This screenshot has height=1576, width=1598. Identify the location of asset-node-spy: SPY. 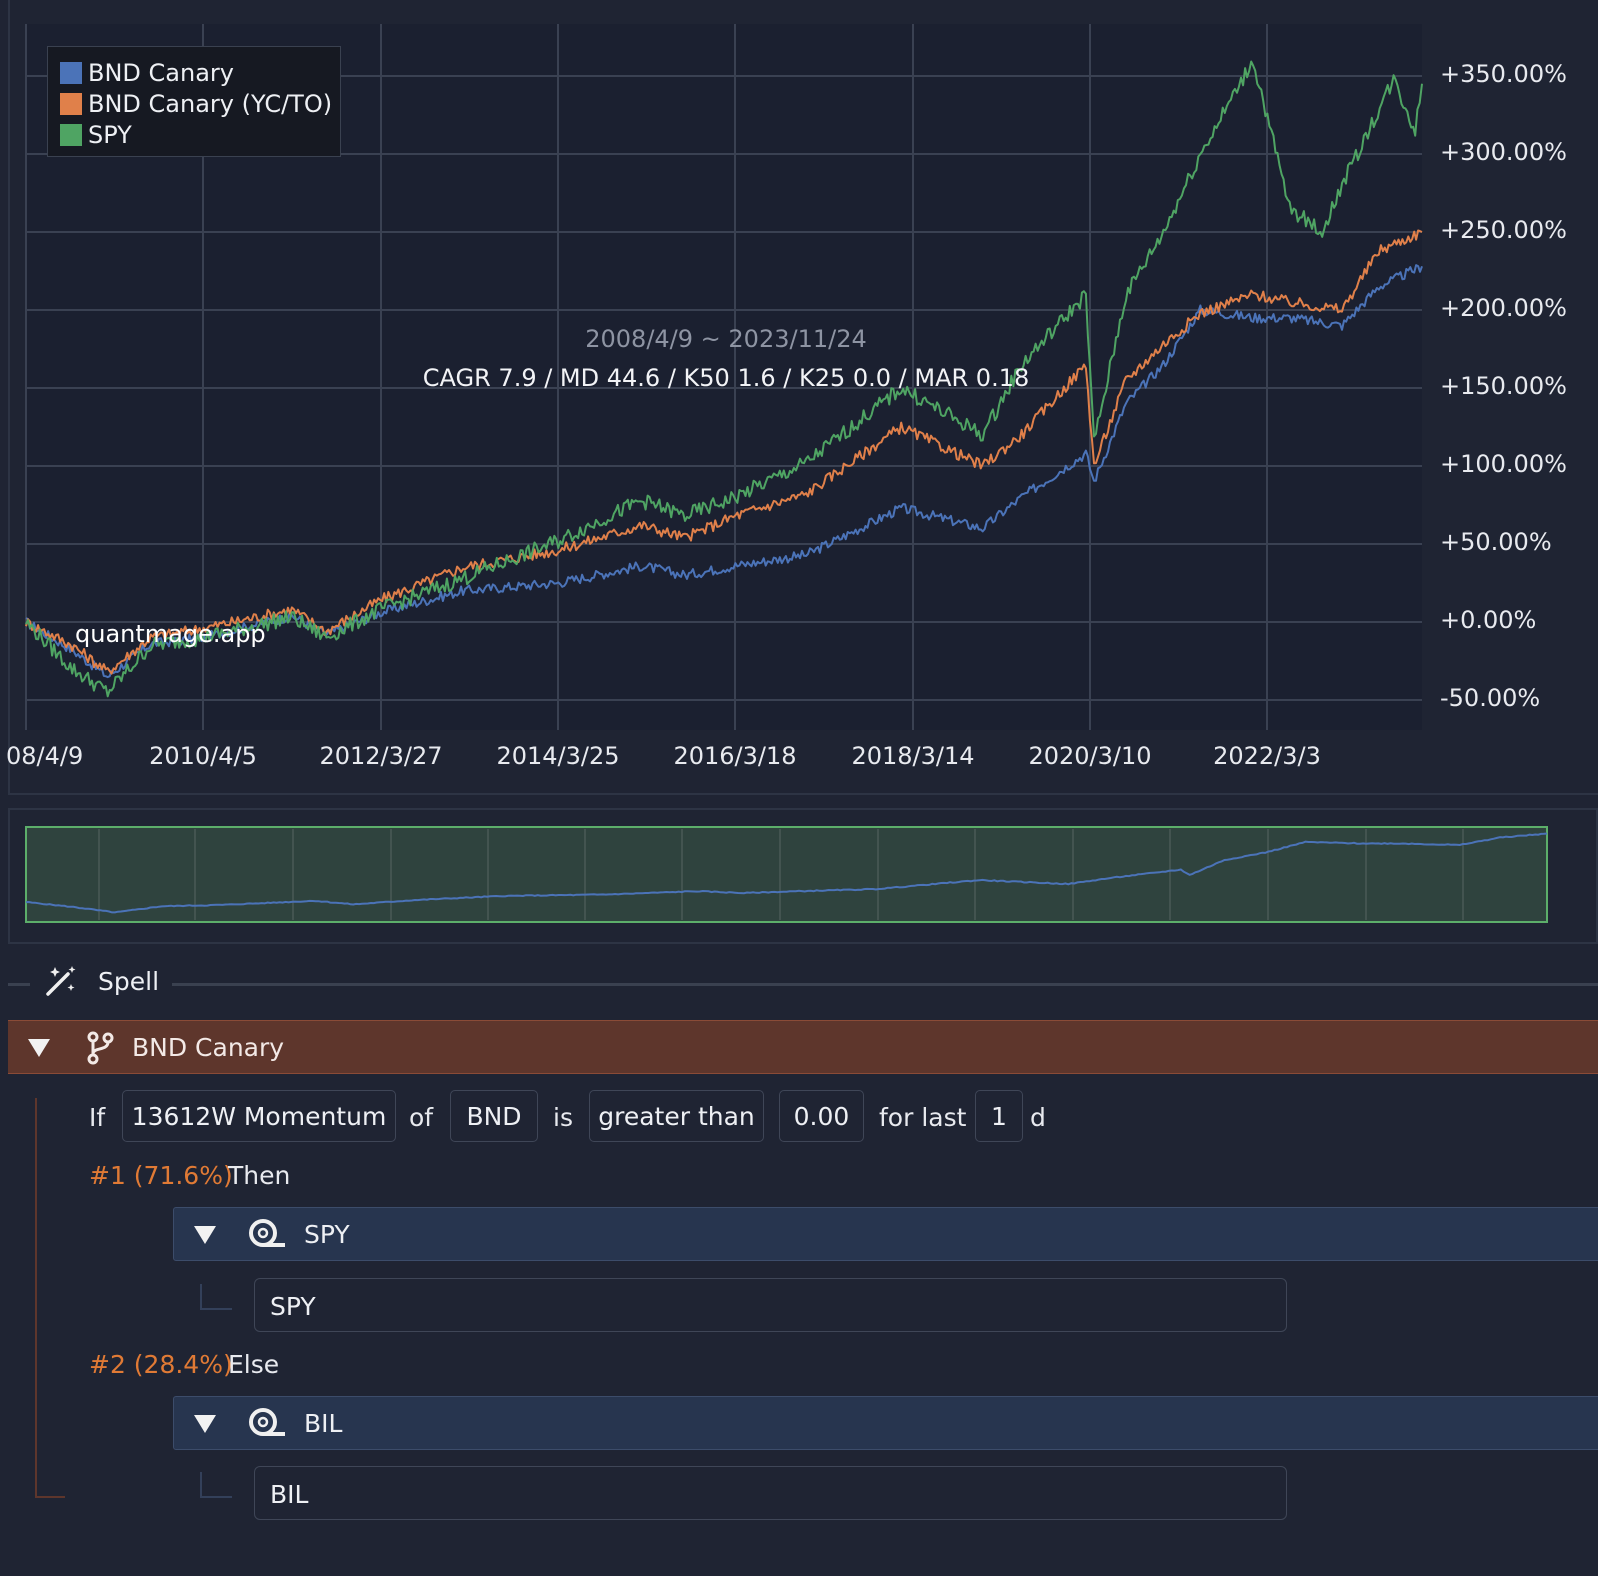
(885, 1234).